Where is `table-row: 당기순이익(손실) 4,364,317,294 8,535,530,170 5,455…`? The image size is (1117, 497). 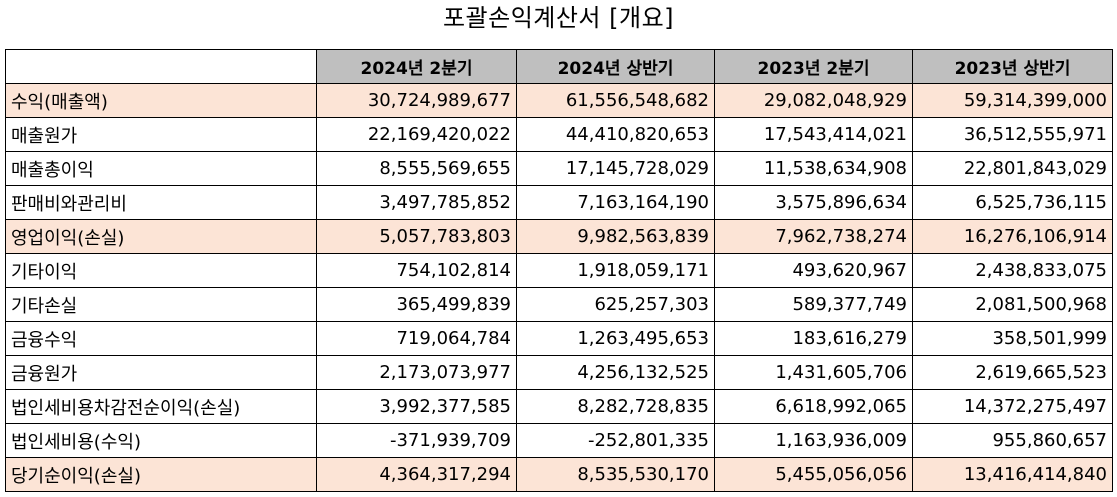
table-row: 당기순이익(손실) 4,364,317,294 8,535,530,170 5,455… is located at coordinates (559, 474).